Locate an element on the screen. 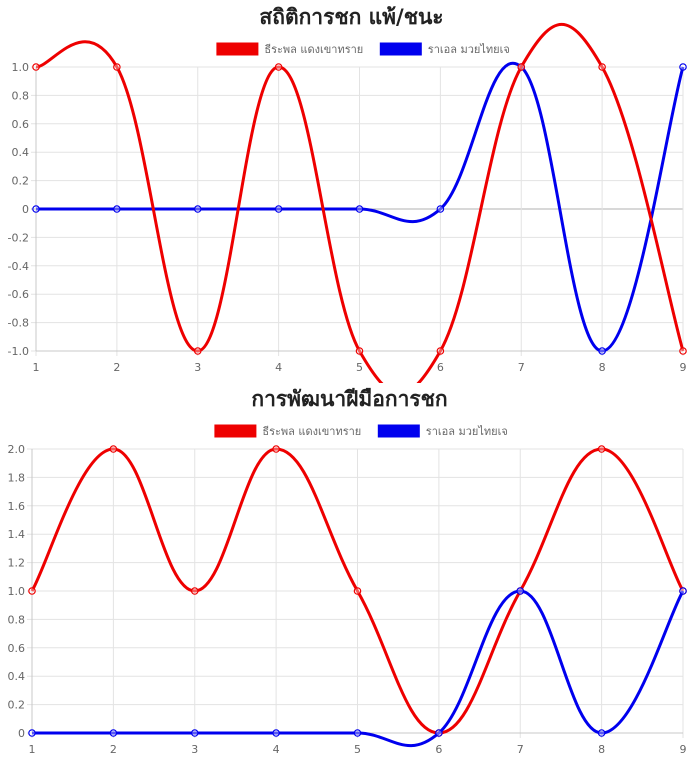 The image size is (689, 766). chart-title: การพัฒนาฝีมือการชก is located at coordinates (349, 399).